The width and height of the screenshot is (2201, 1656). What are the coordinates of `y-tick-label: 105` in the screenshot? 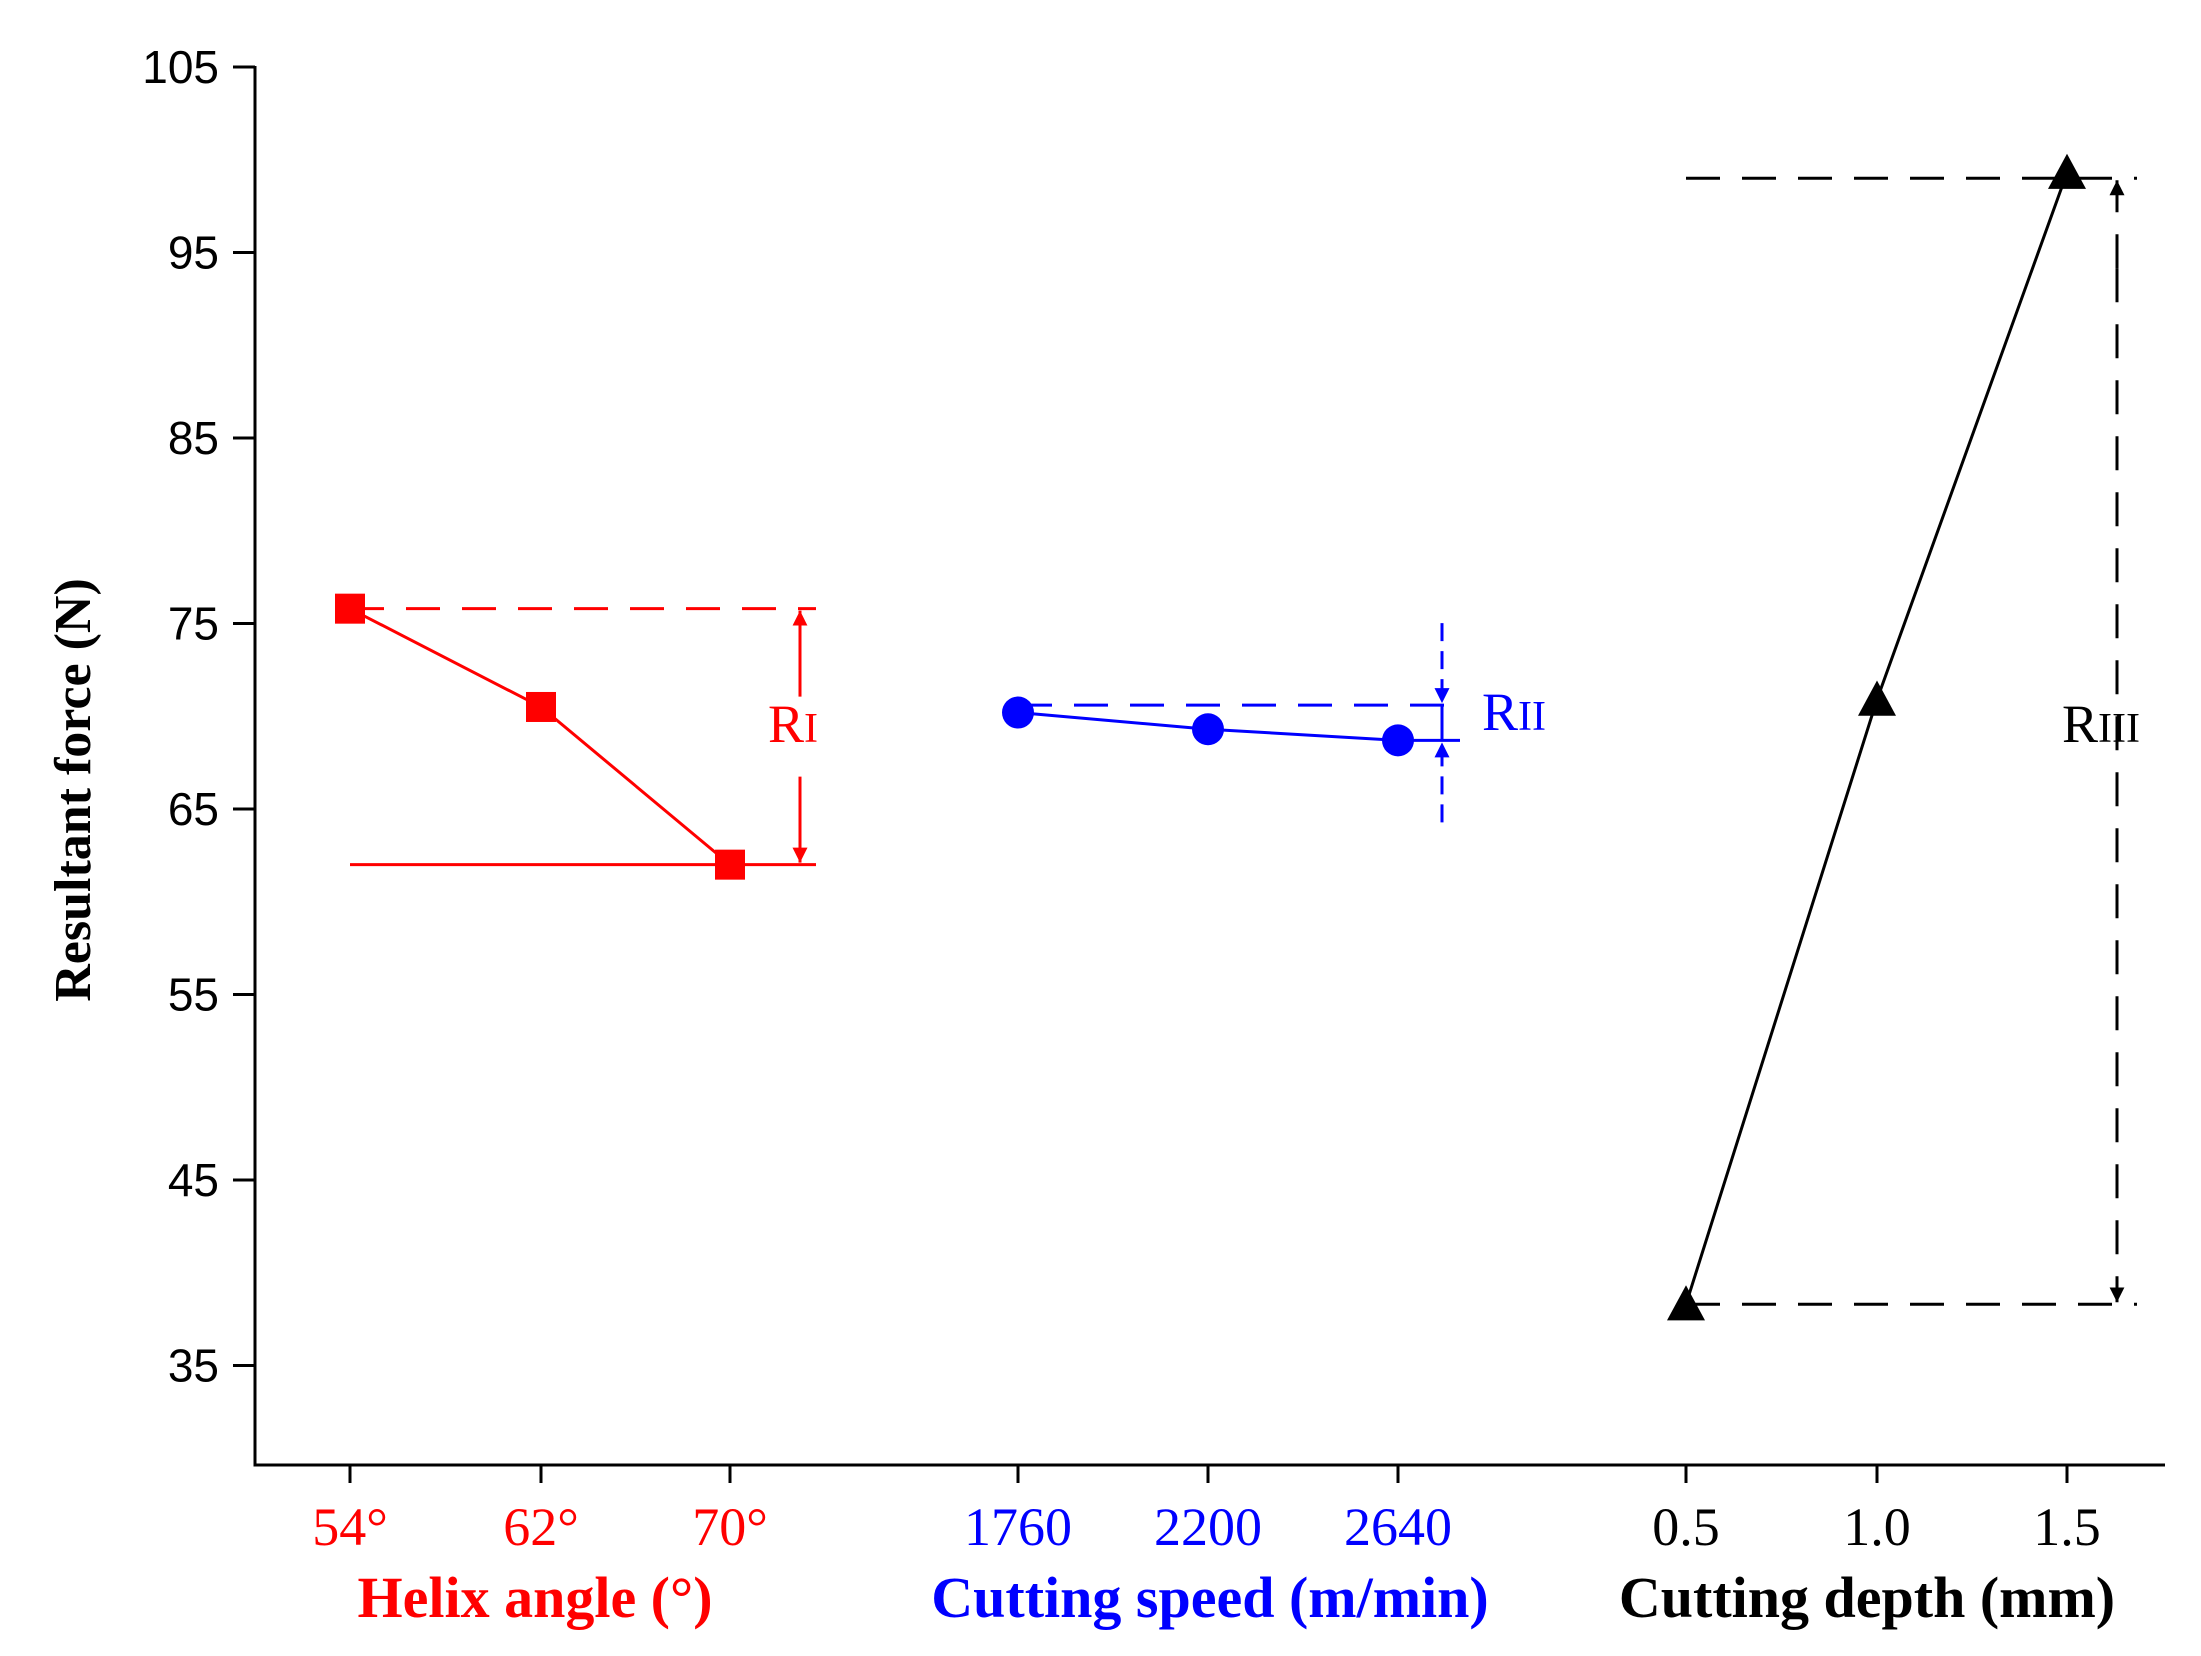 It's located at (180, 67).